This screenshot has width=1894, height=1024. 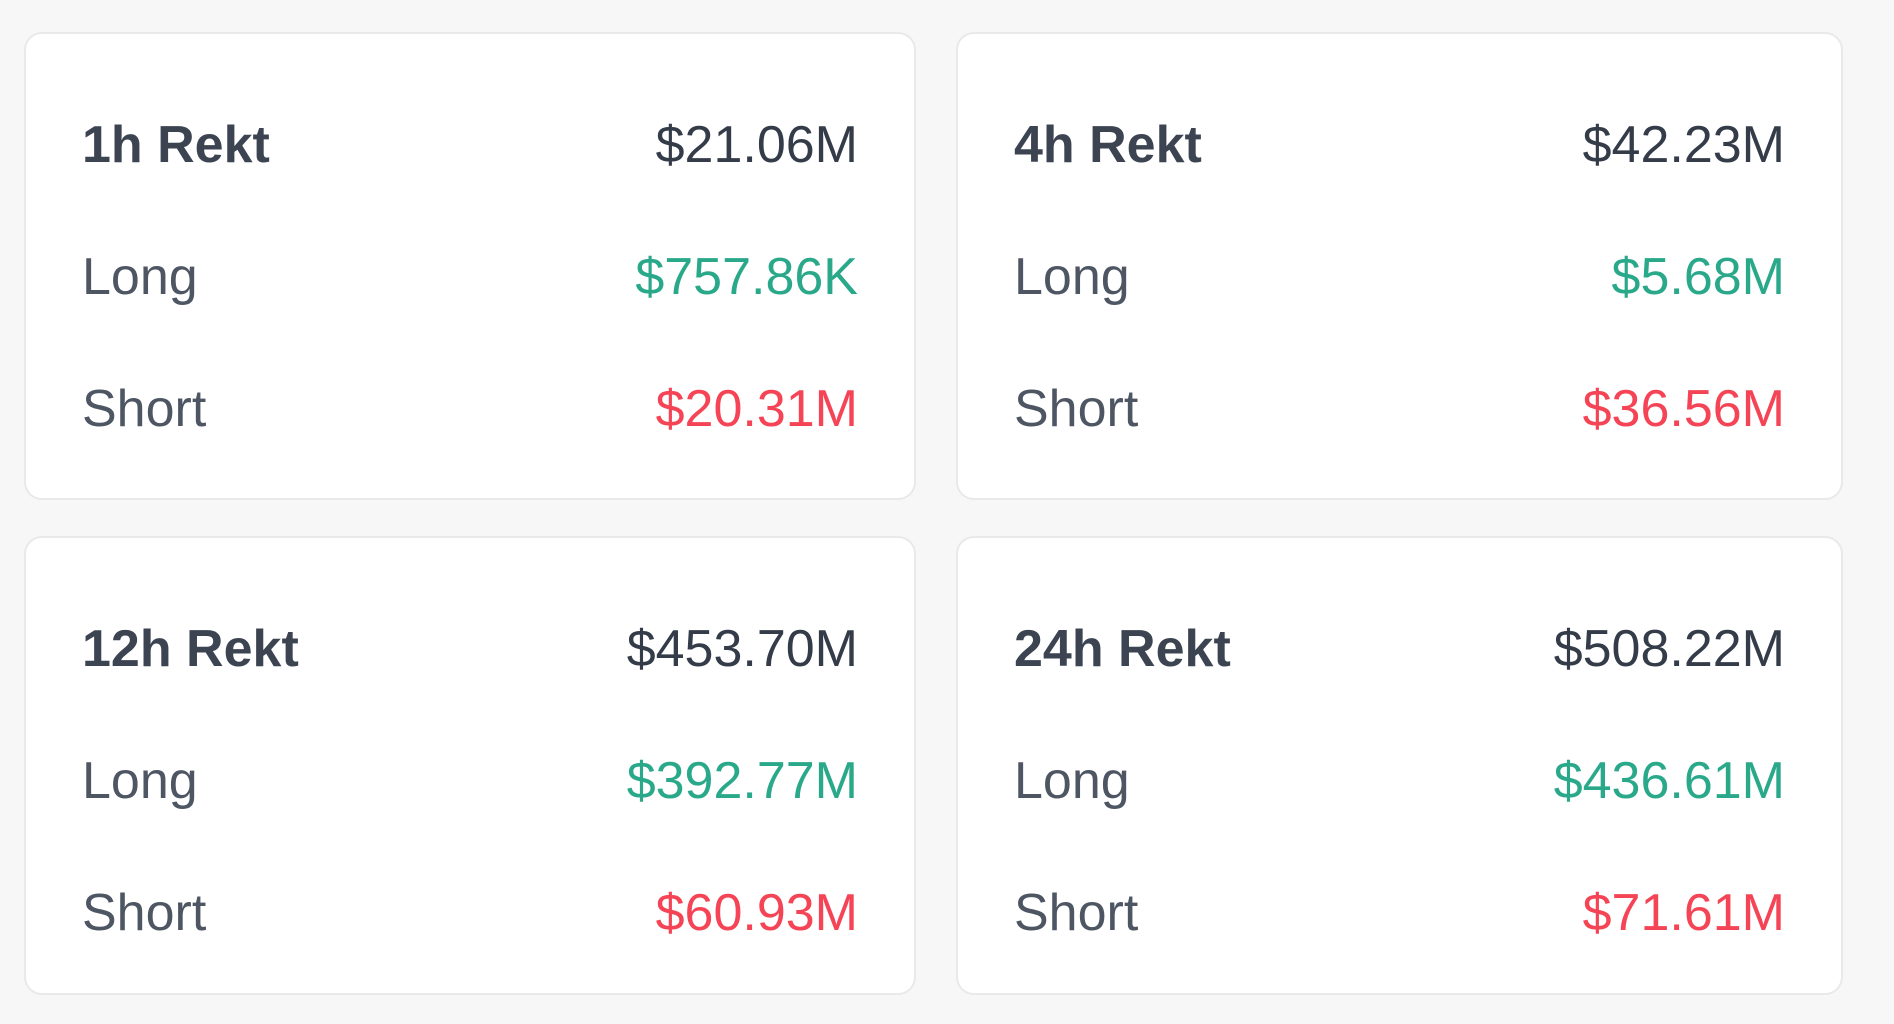 I want to click on card-header-row: 1h Rekt $21.06M, so click(x=470, y=145).